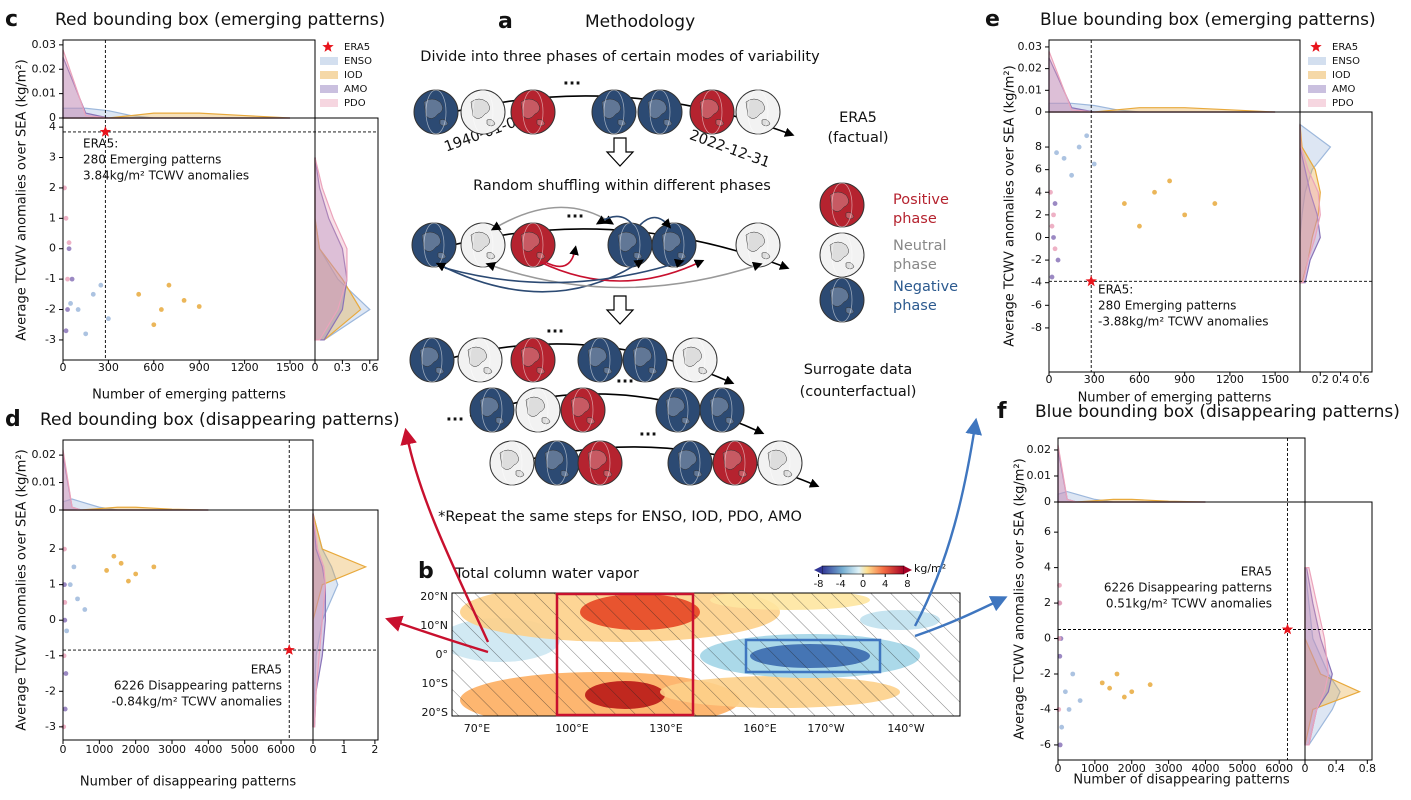 This screenshot has height=800, width=1411. What do you see at coordinates (52, 157) in the screenshot?
I see `y-tick-label: 3` at bounding box center [52, 157].